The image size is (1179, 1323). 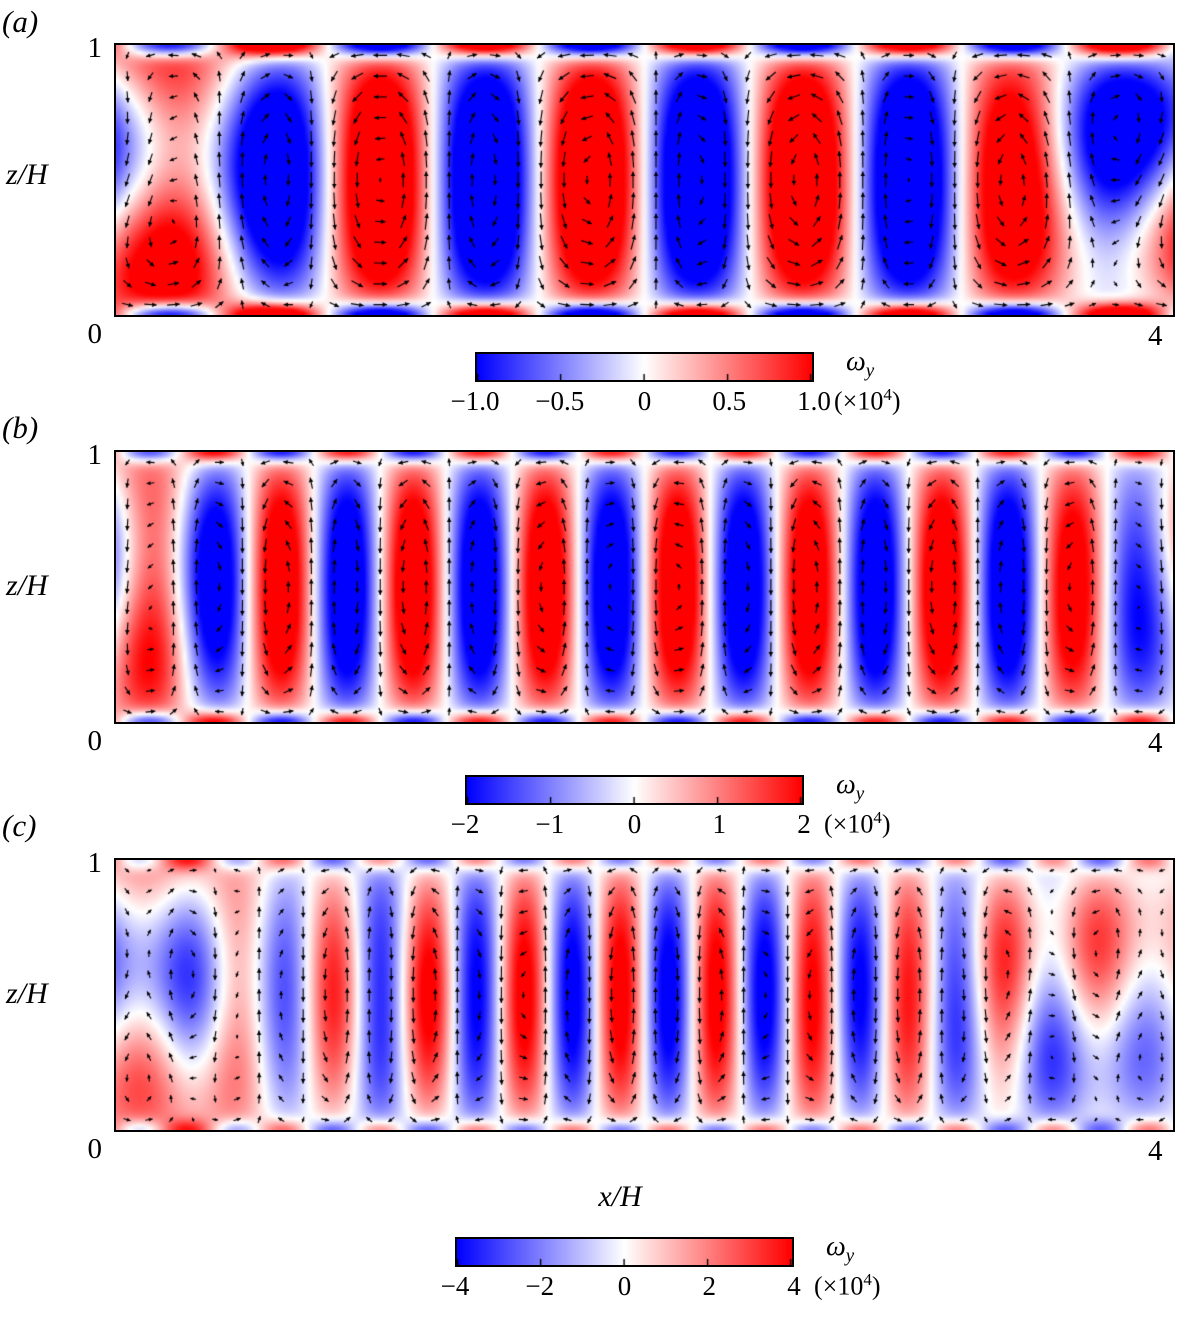 What do you see at coordinates (729, 401) in the screenshot?
I see `colorbar-tick: 0.5` at bounding box center [729, 401].